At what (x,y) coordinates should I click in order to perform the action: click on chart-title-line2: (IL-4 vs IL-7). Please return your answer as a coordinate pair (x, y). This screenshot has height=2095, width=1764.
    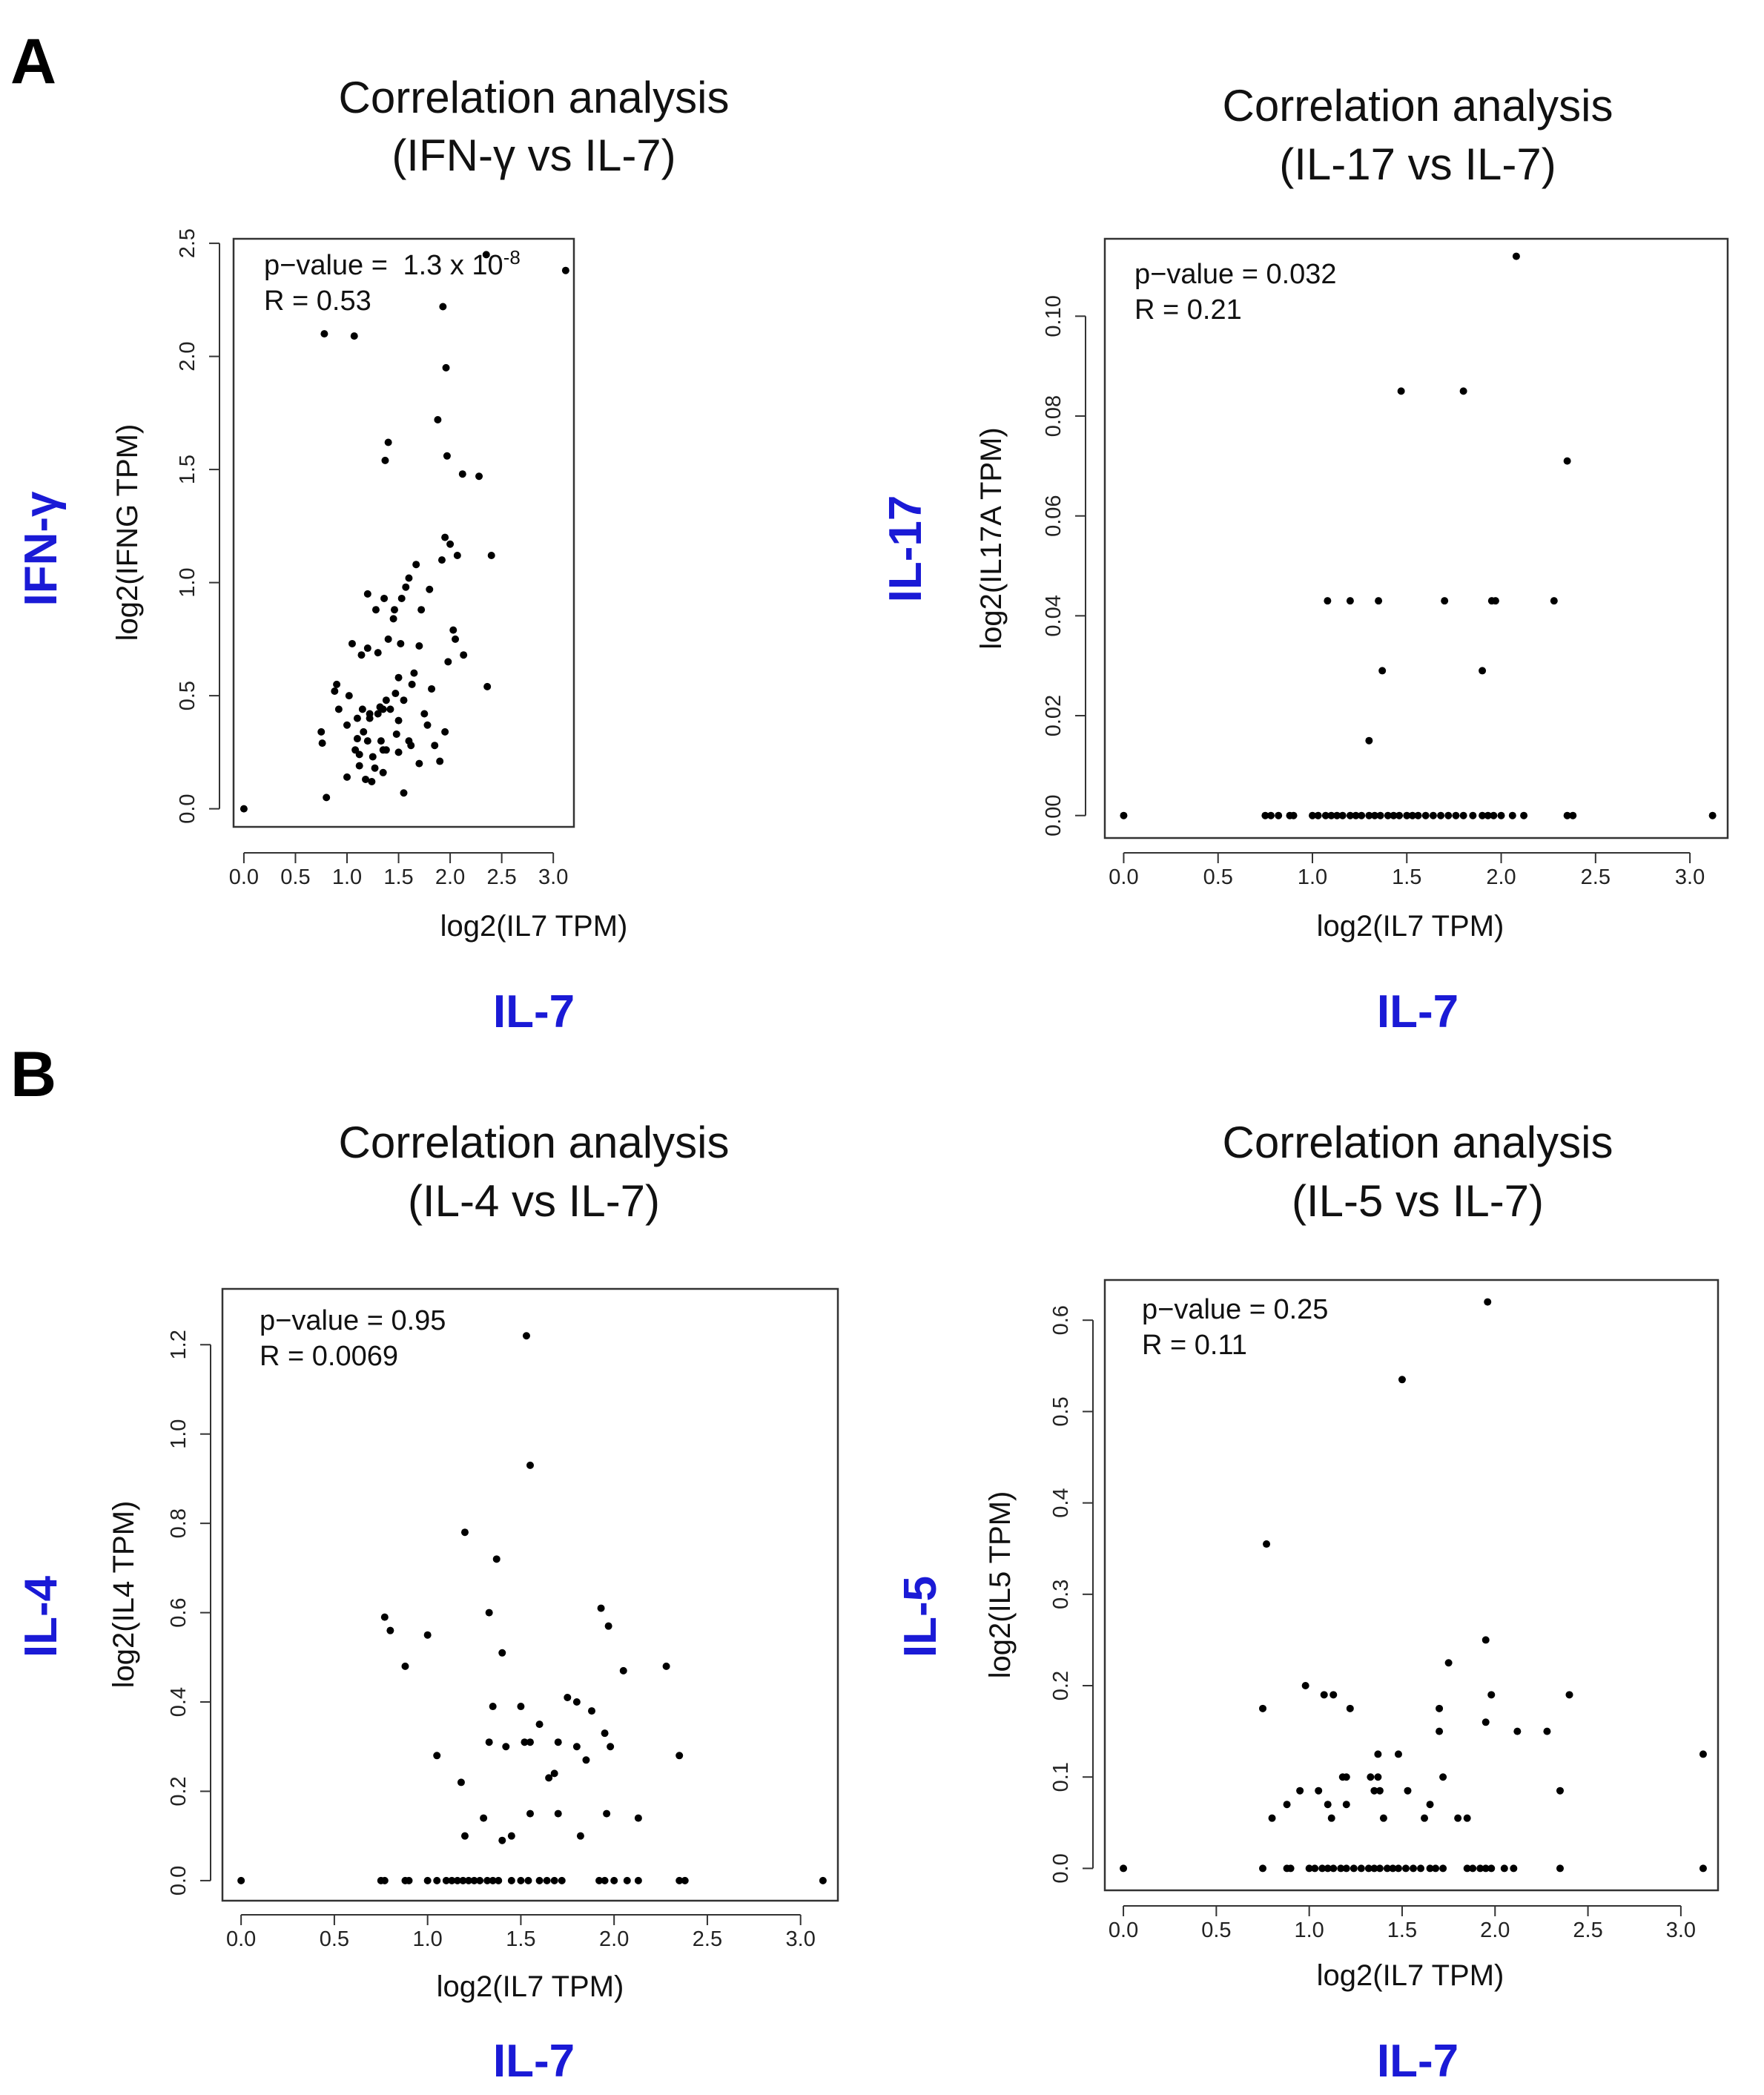
    Looking at the image, I should click on (534, 1201).